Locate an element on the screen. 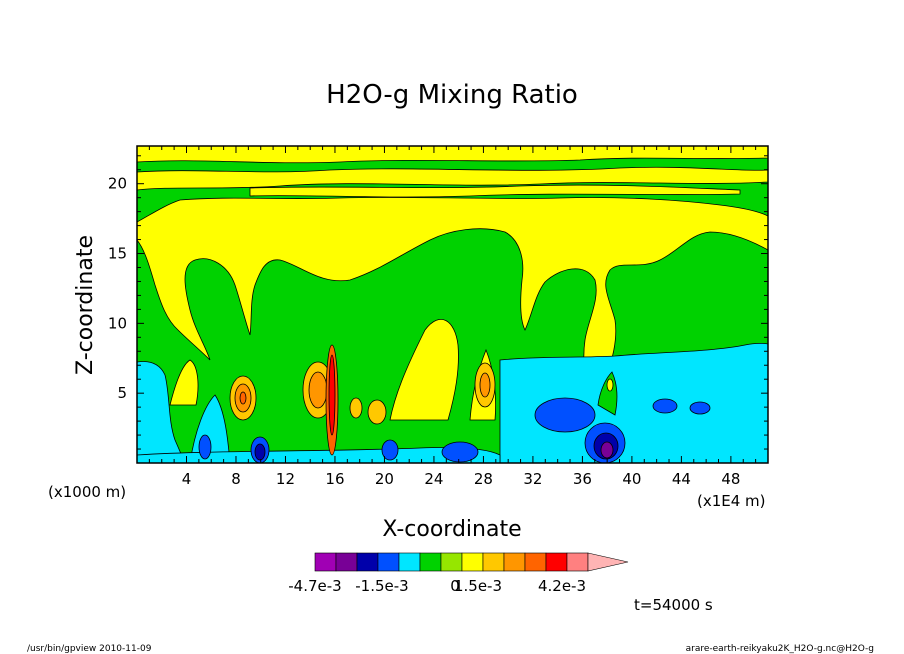 This screenshot has width=904, height=654. x-tick-label: 44 is located at coordinates (681, 479).